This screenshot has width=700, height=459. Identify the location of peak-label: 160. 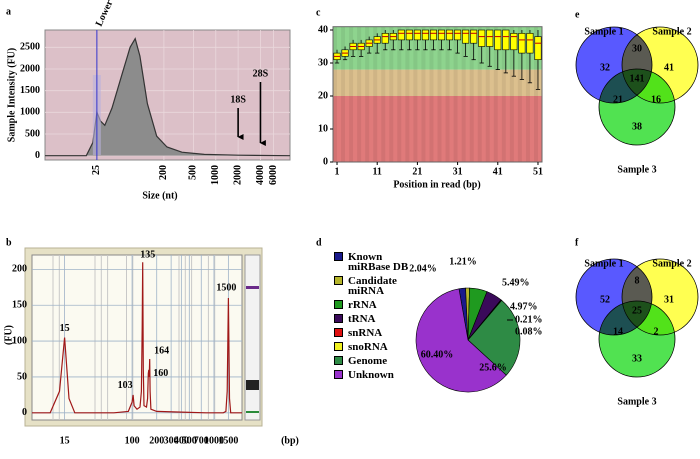
(160, 373).